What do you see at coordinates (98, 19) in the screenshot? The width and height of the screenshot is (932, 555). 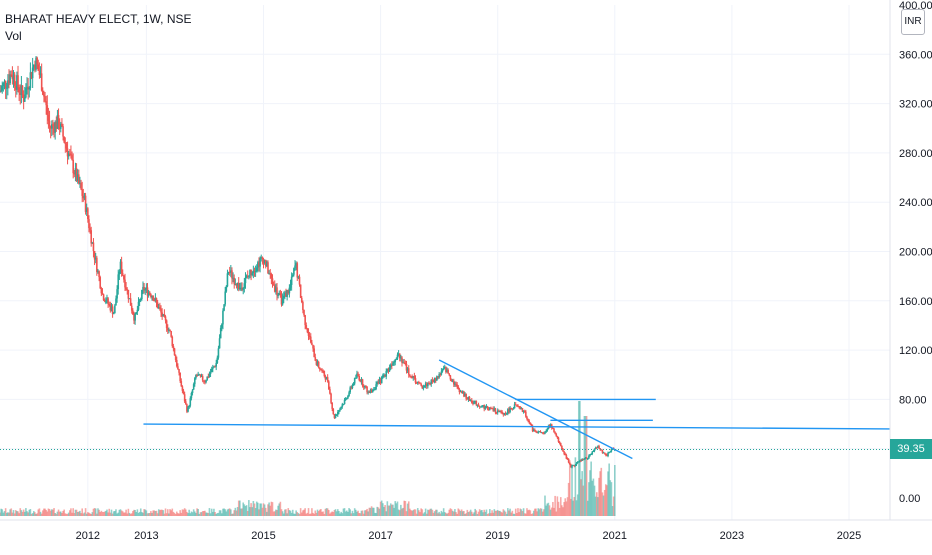 I see `symbol-title: BHARAT HEAVY ELECT, 1W, NSE` at bounding box center [98, 19].